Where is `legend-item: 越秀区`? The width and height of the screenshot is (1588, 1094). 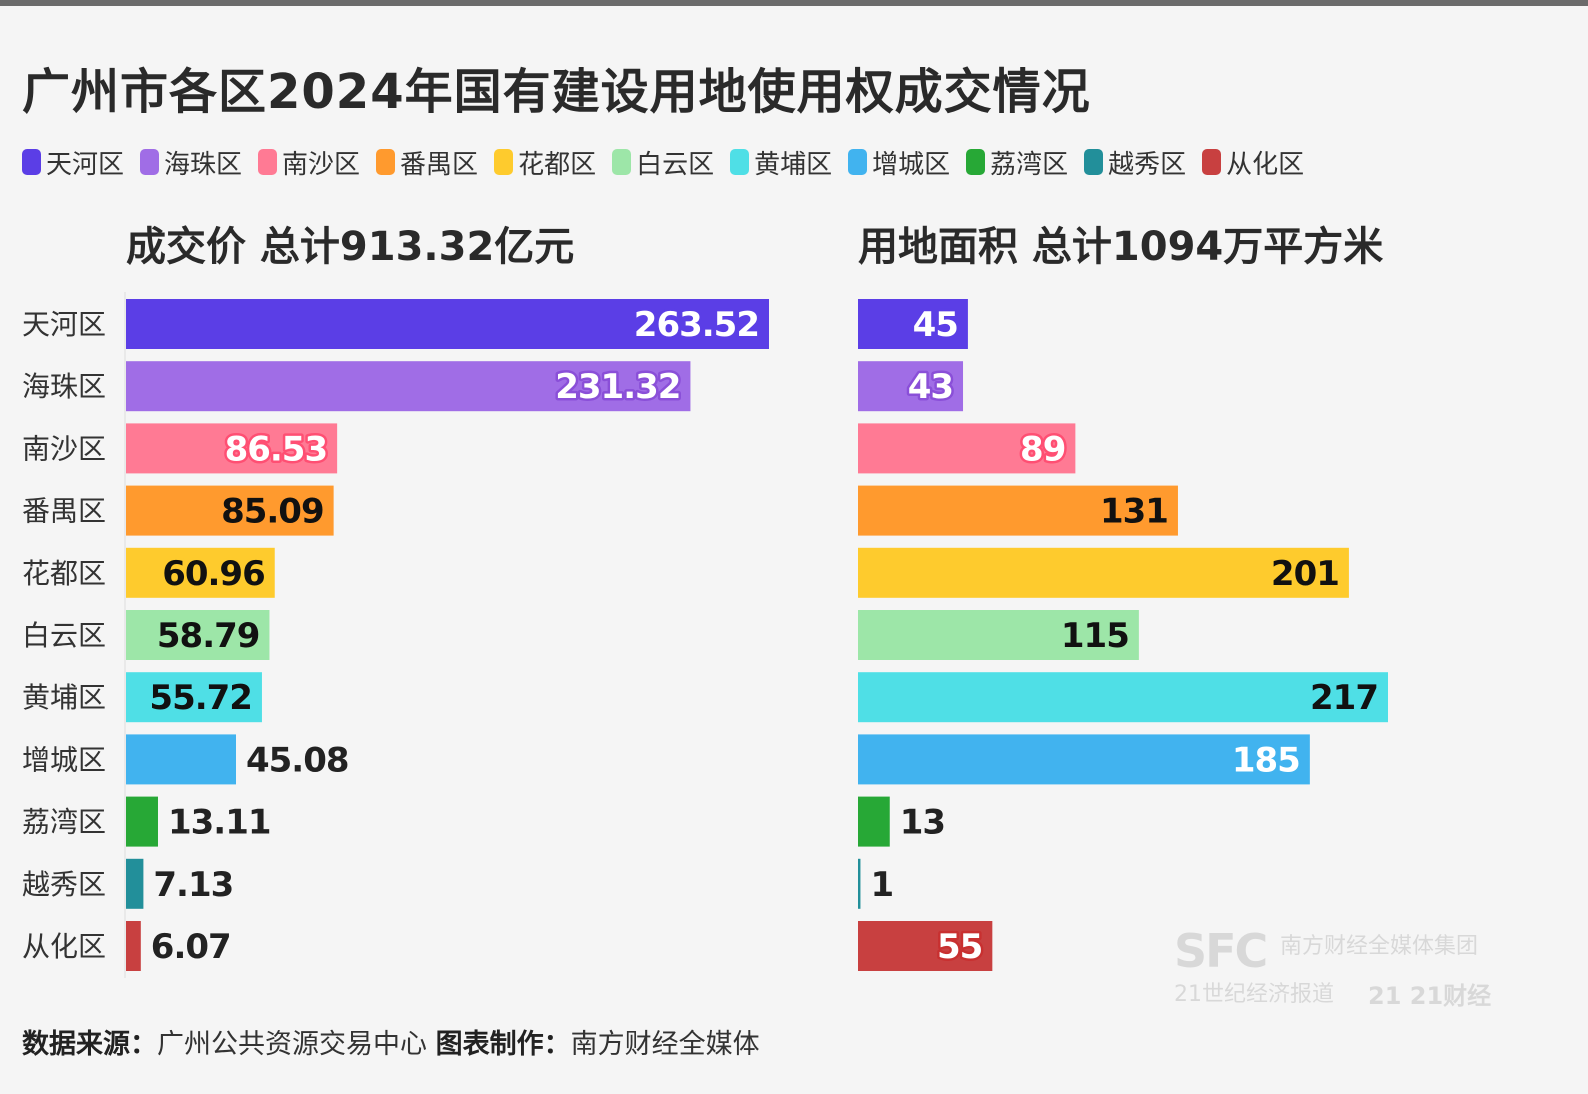 legend-item: 越秀区 is located at coordinates (1135, 162).